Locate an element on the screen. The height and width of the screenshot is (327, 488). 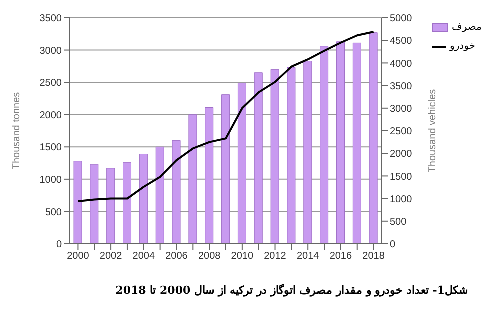
y2-tick-label: 1000 is located at coordinates (401, 200).